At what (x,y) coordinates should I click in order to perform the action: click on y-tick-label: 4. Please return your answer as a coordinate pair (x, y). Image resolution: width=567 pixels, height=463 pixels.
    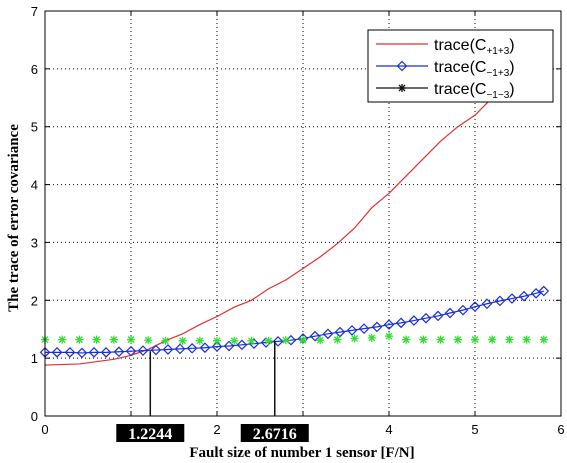
    Looking at the image, I should click on (34, 185).